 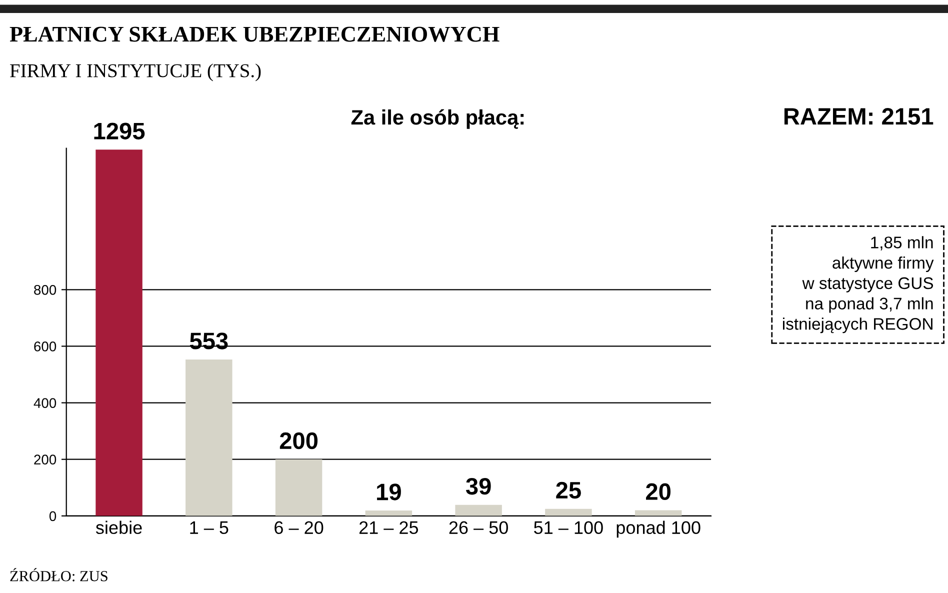 What do you see at coordinates (437, 119) in the screenshot?
I see `text: Za ile osób płacą:` at bounding box center [437, 119].